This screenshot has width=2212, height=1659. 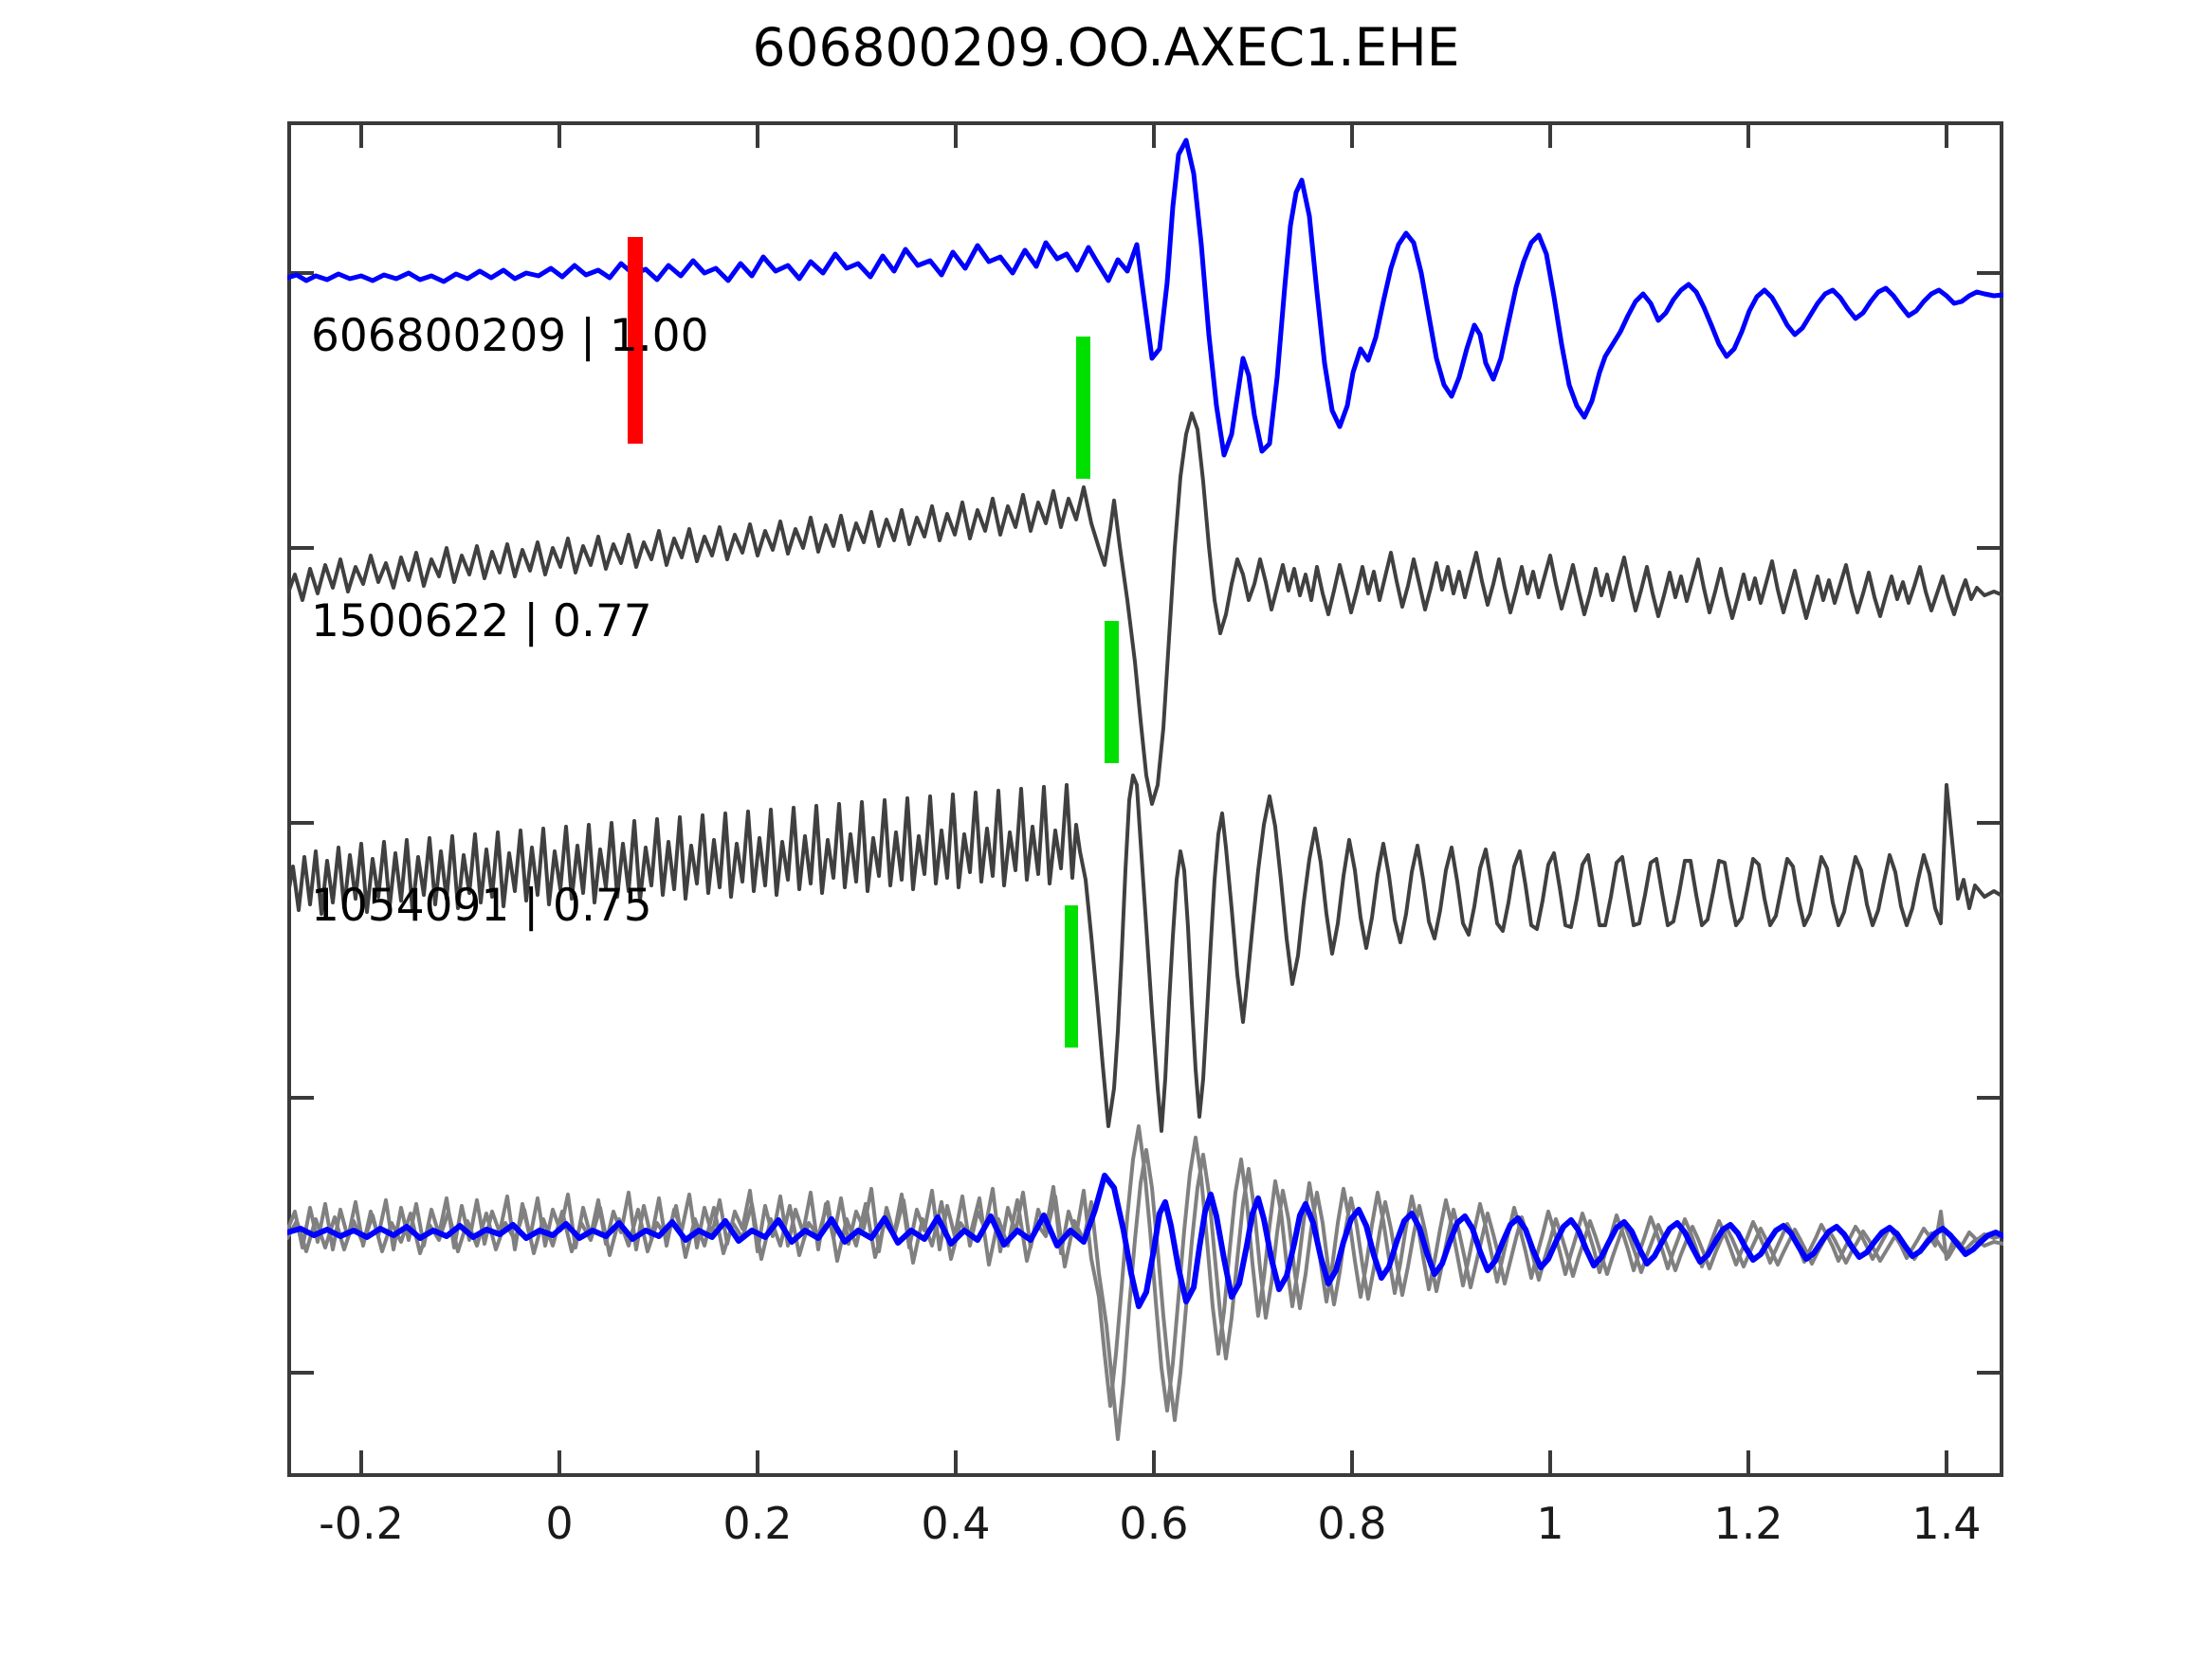 What do you see at coordinates (1550, 1523) in the screenshot?
I see `xtick-6: 1` at bounding box center [1550, 1523].